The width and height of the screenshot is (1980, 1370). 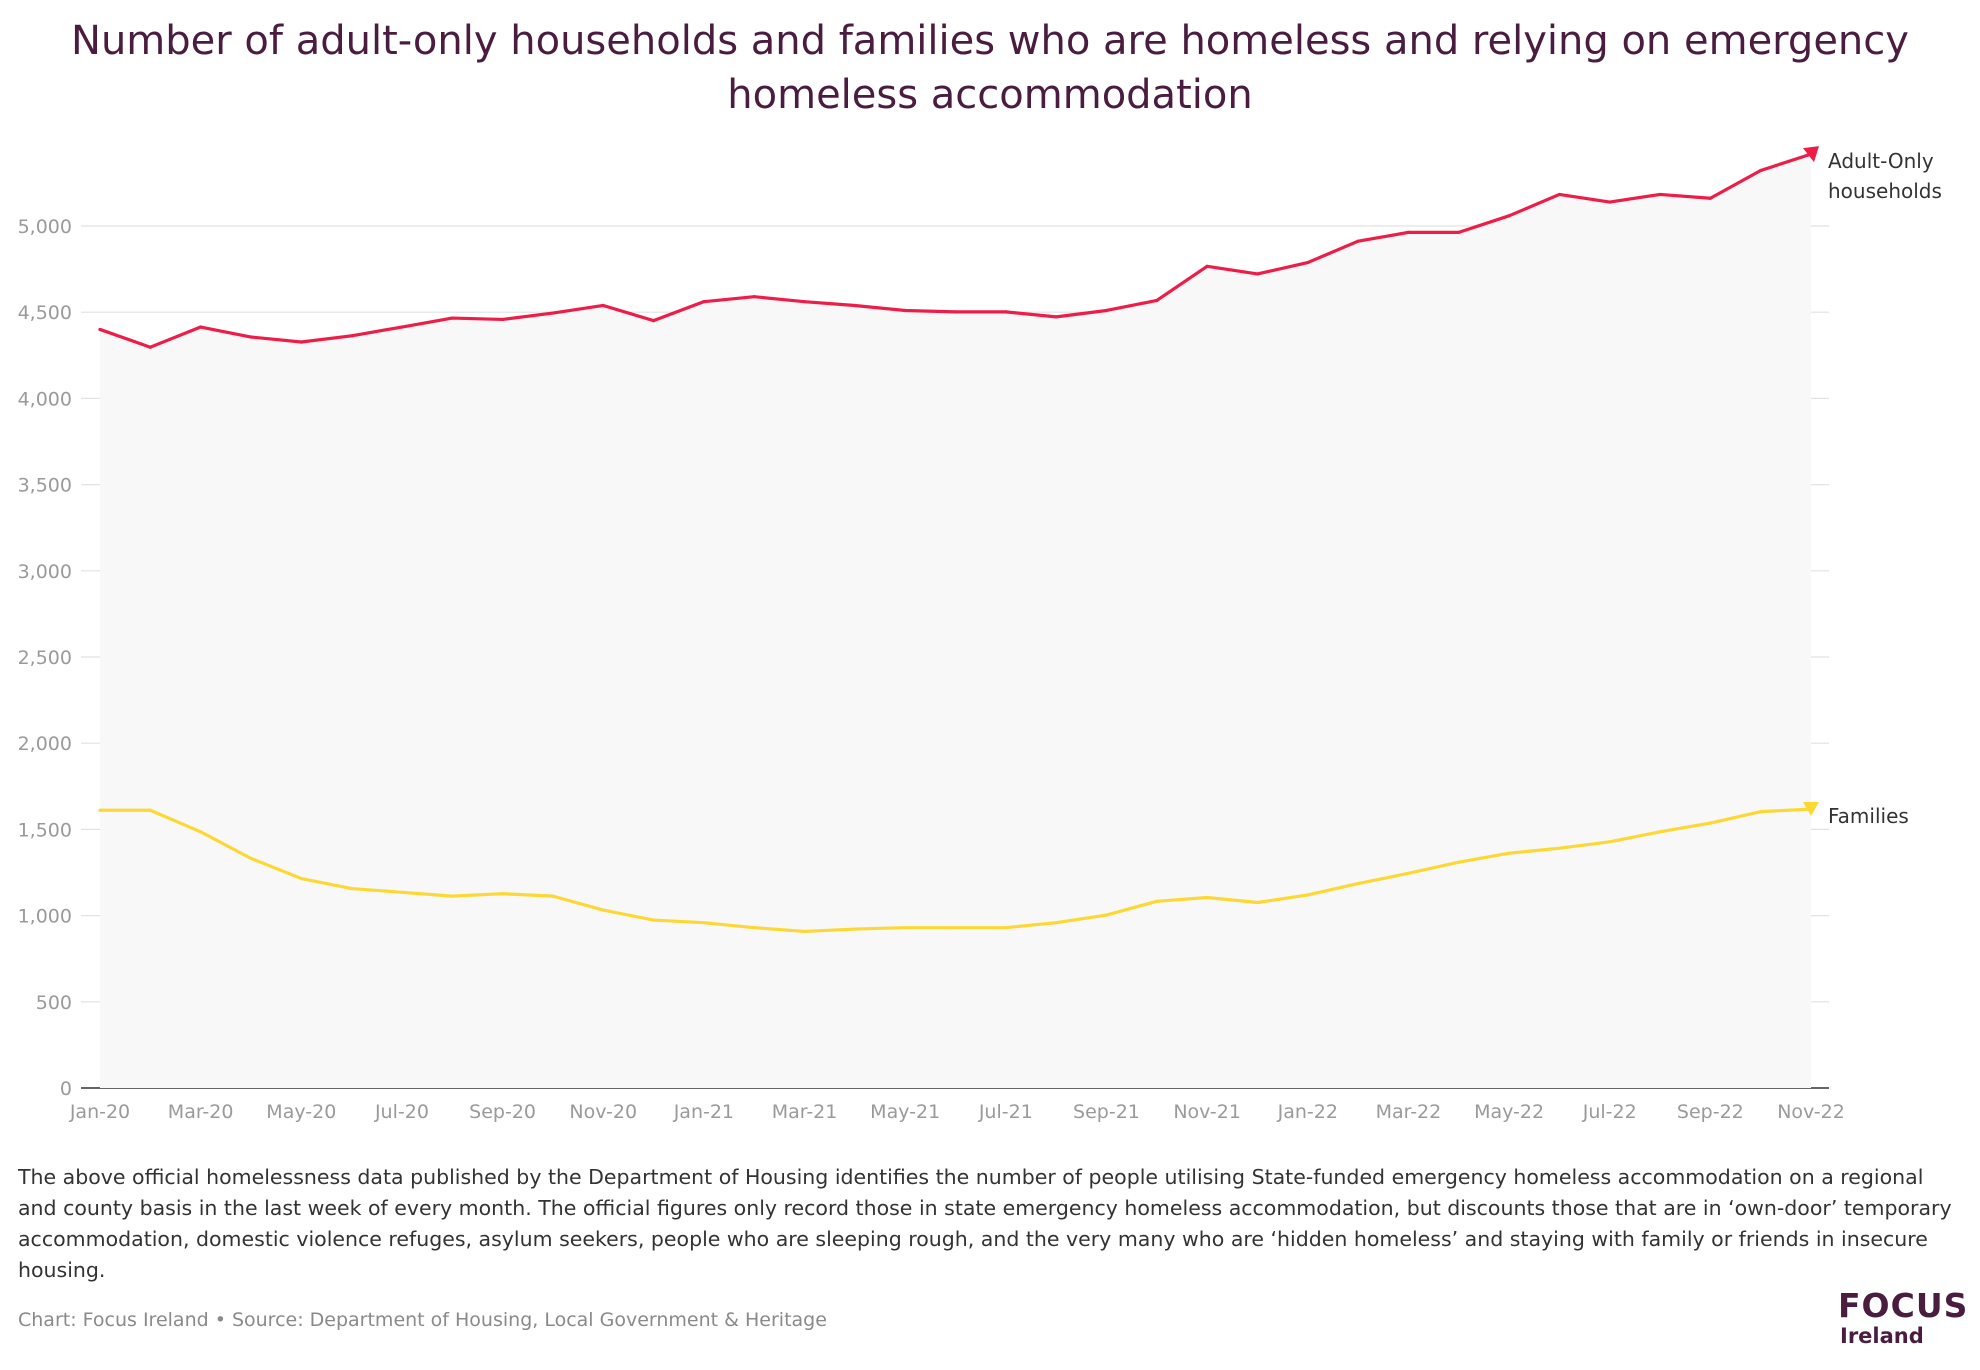 I want to click on x-tick-label: Sep-20, so click(x=502, y=1112).